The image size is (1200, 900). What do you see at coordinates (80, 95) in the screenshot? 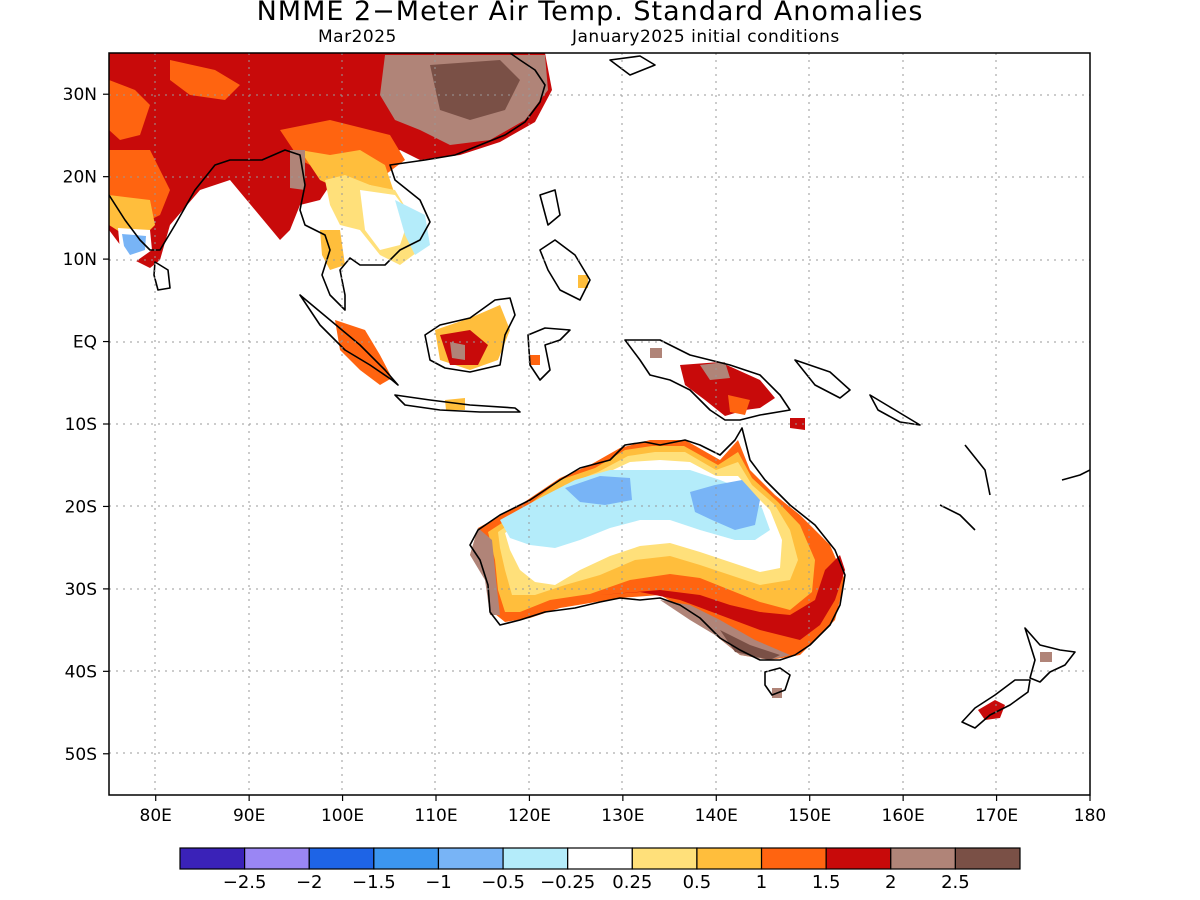
I see `lat-tick-label: 30N` at bounding box center [80, 95].